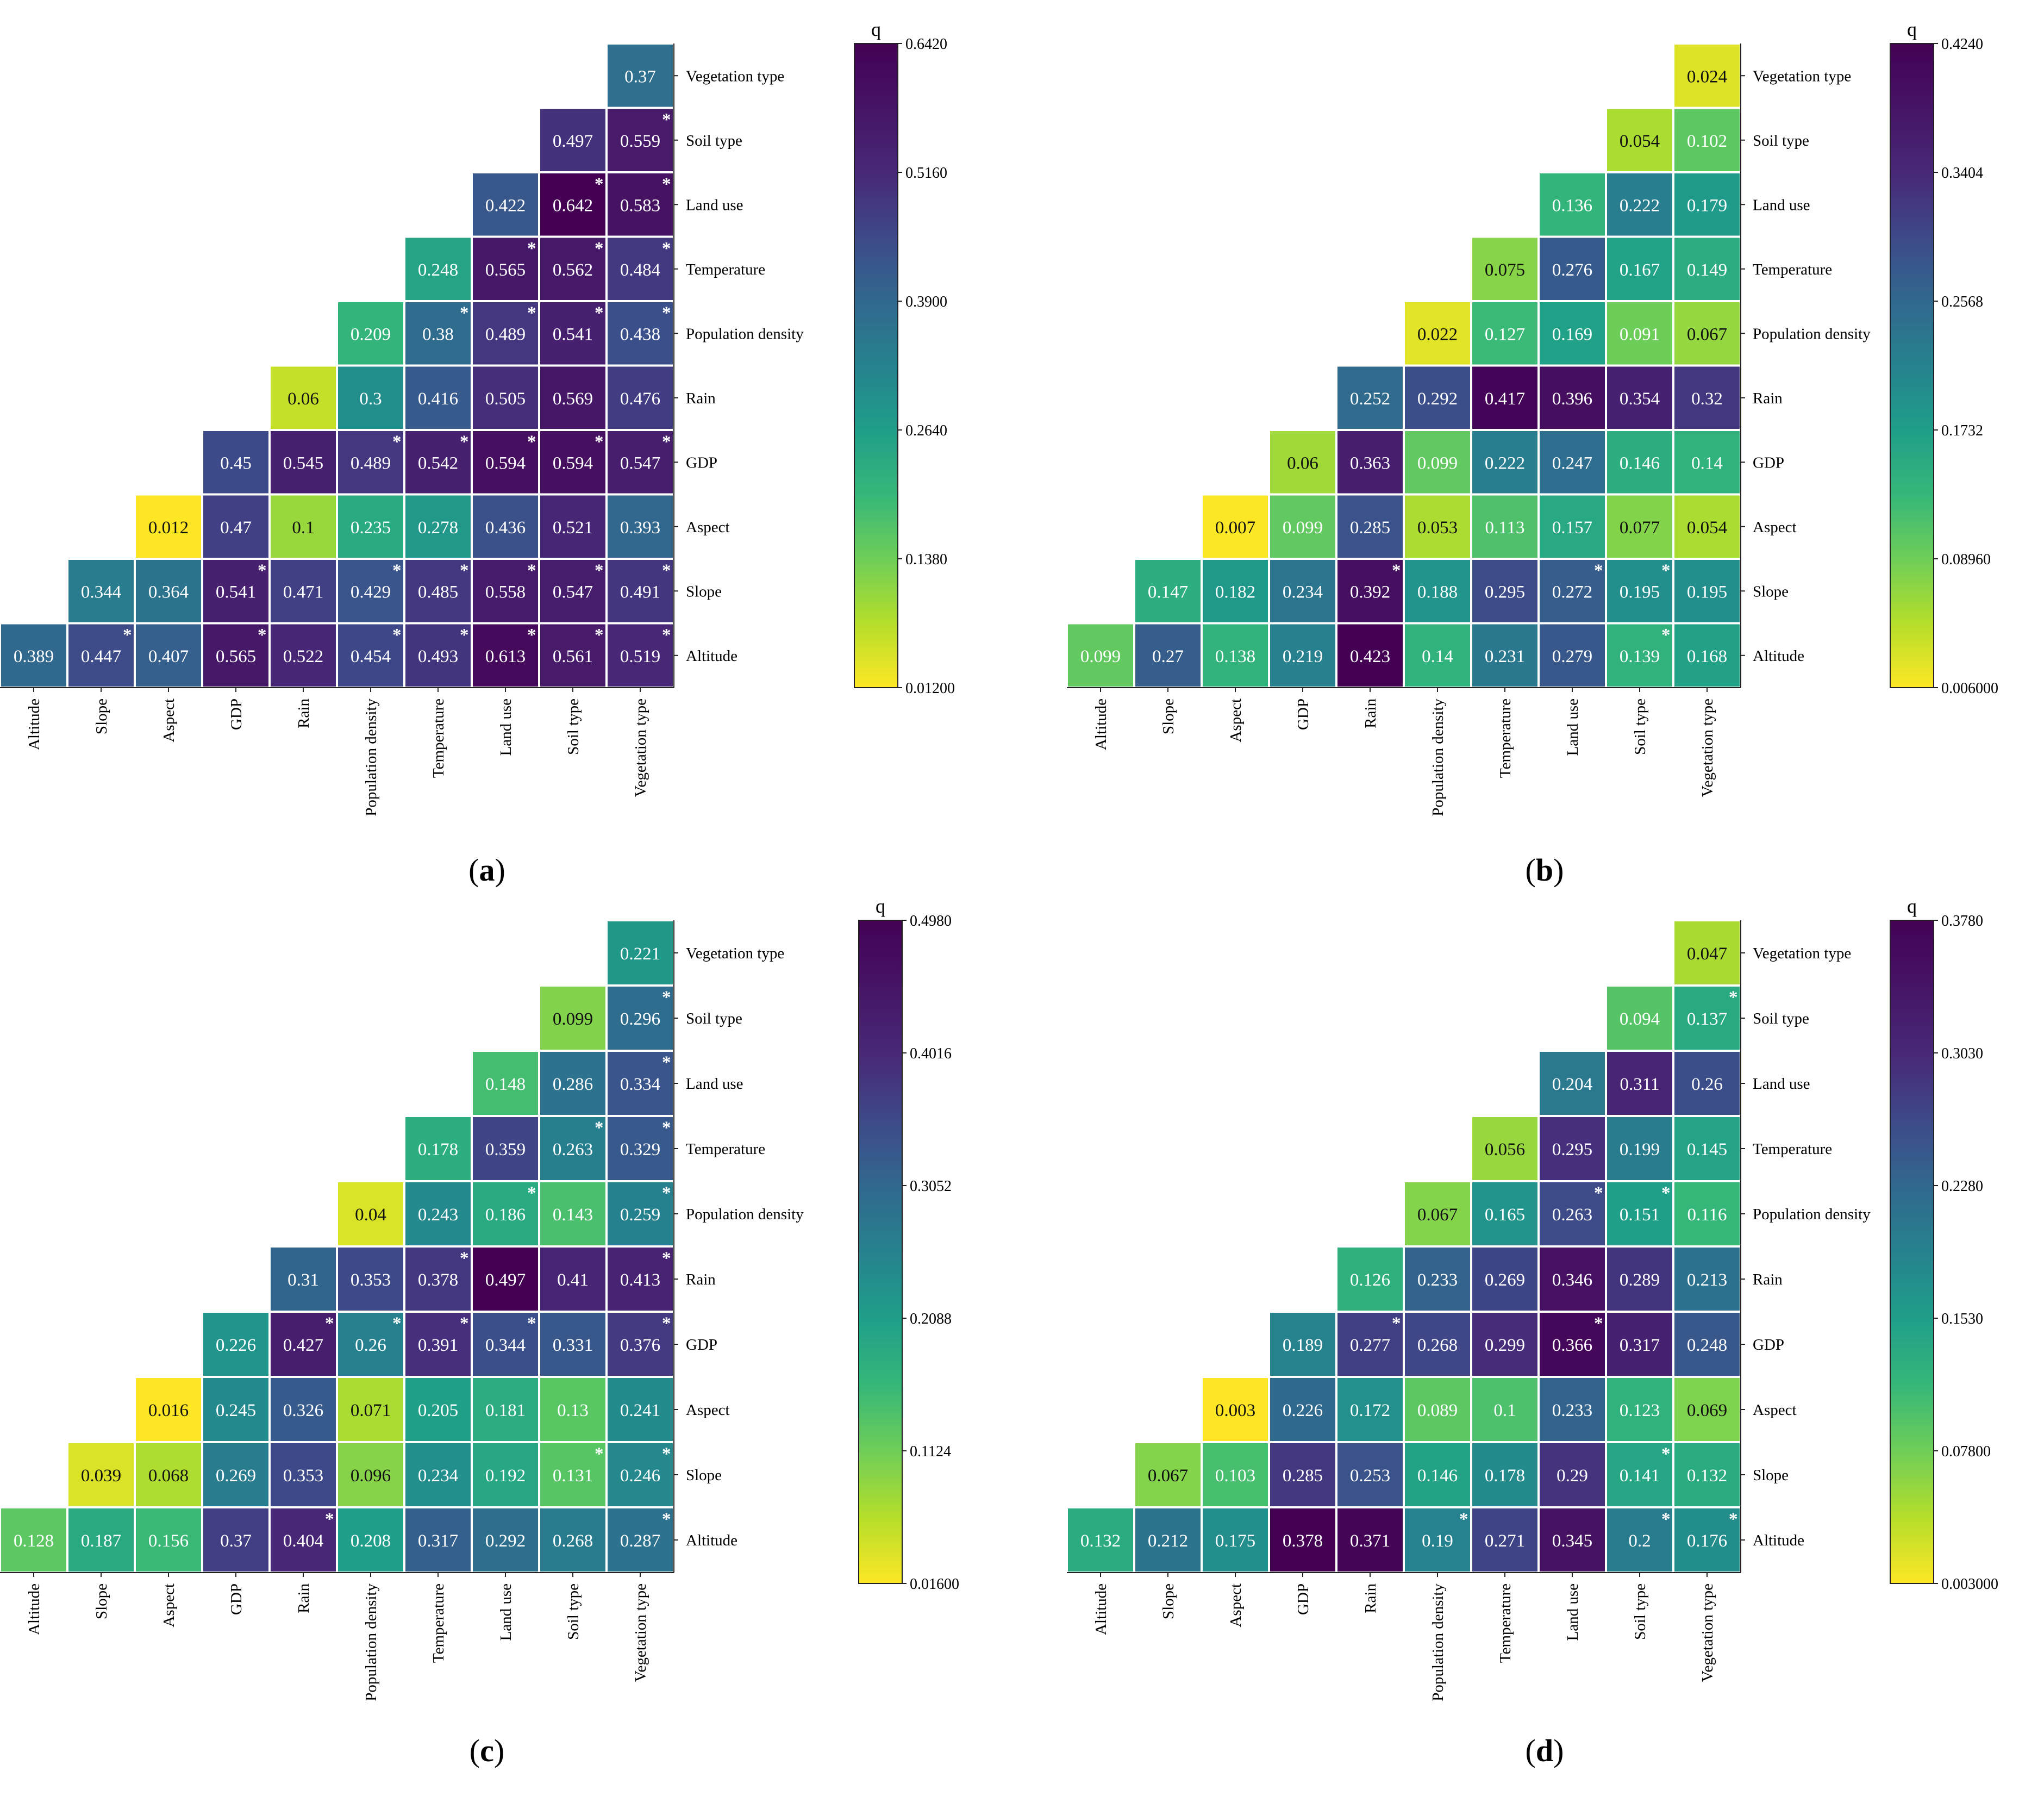 The width and height of the screenshot is (2044, 1796). I want to click on cell-value-label: 0.071, so click(371, 1410).